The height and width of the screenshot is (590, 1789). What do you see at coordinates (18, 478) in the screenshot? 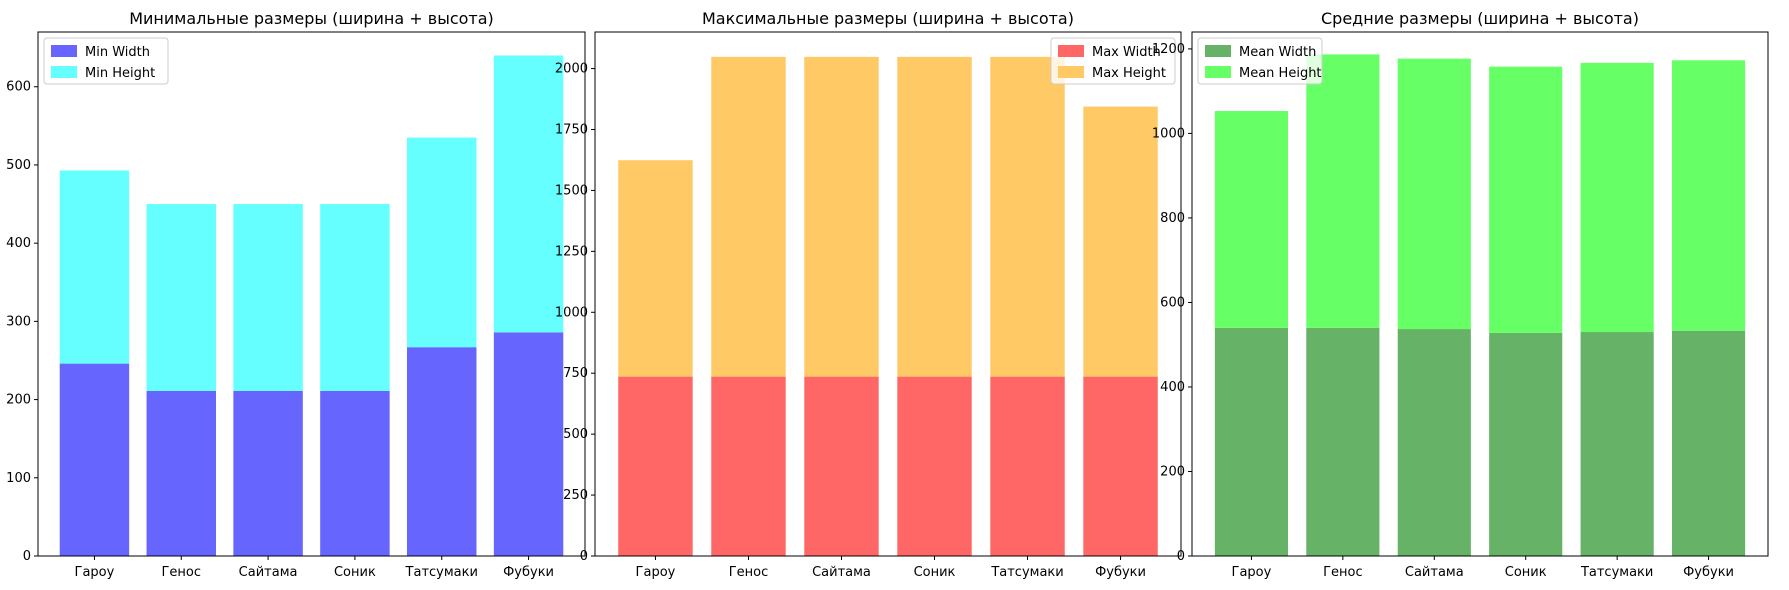
I see `y-tick-label: 100` at bounding box center [18, 478].